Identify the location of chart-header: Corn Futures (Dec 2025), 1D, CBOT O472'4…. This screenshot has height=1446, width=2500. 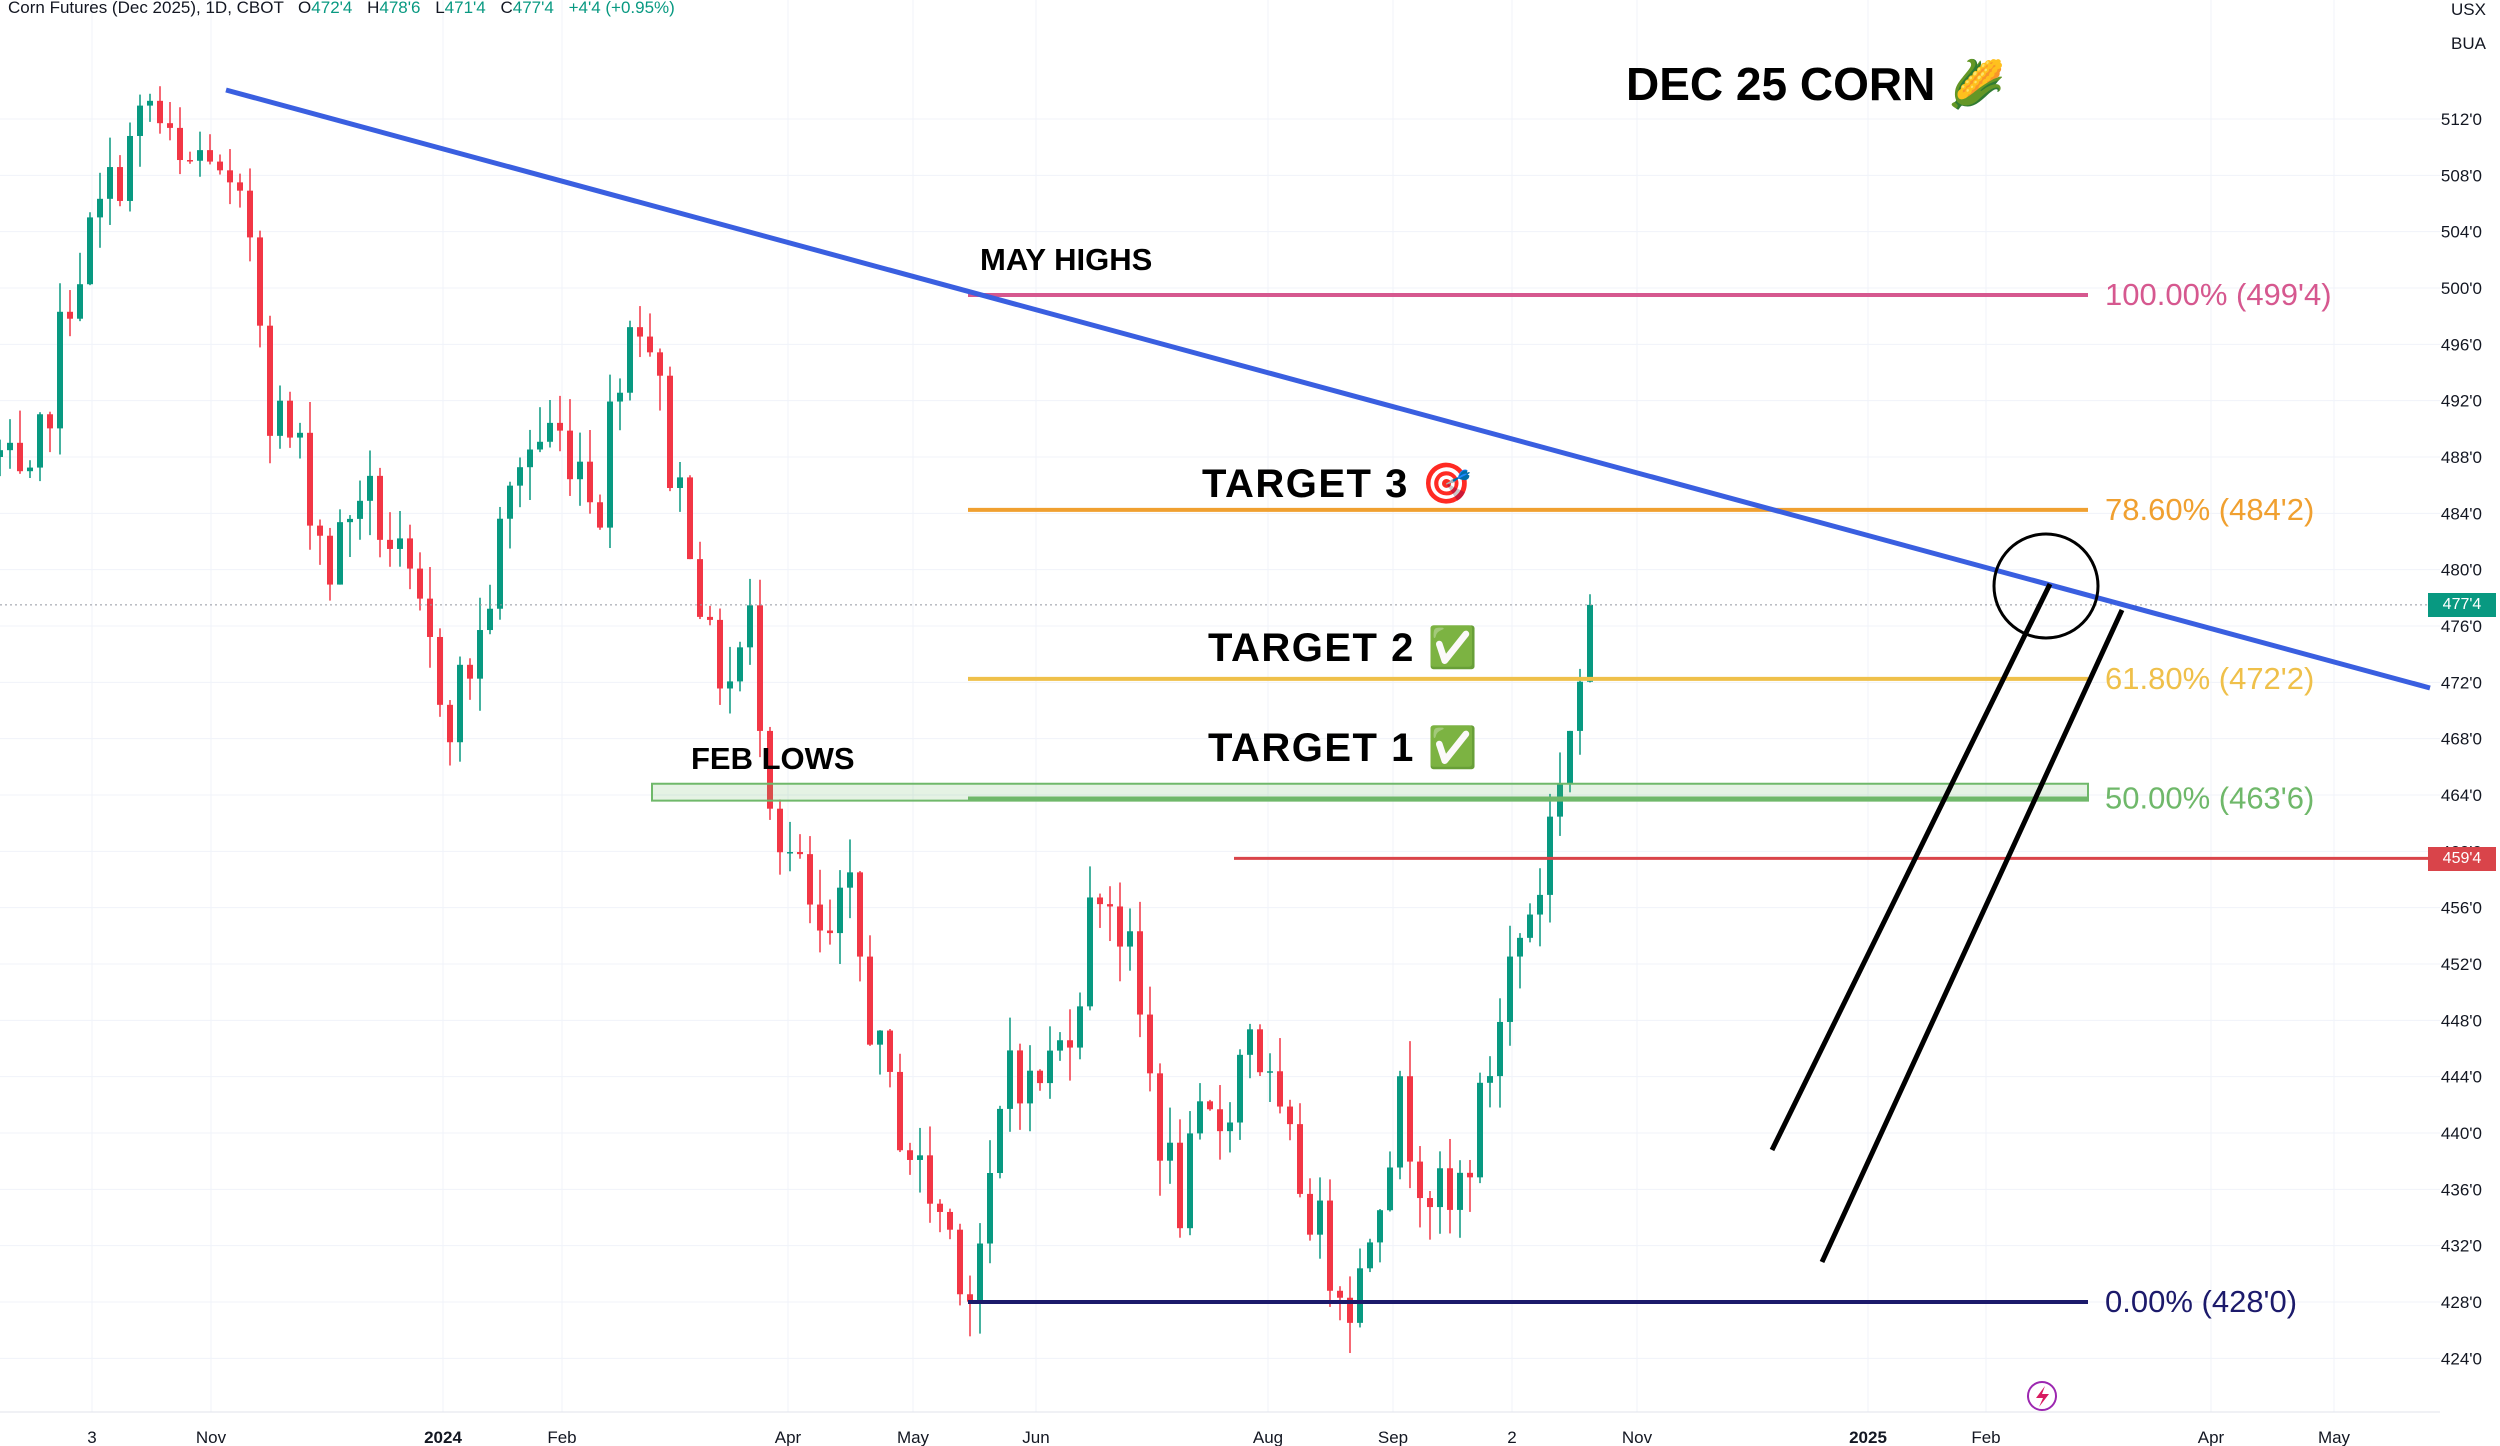
(346, 9).